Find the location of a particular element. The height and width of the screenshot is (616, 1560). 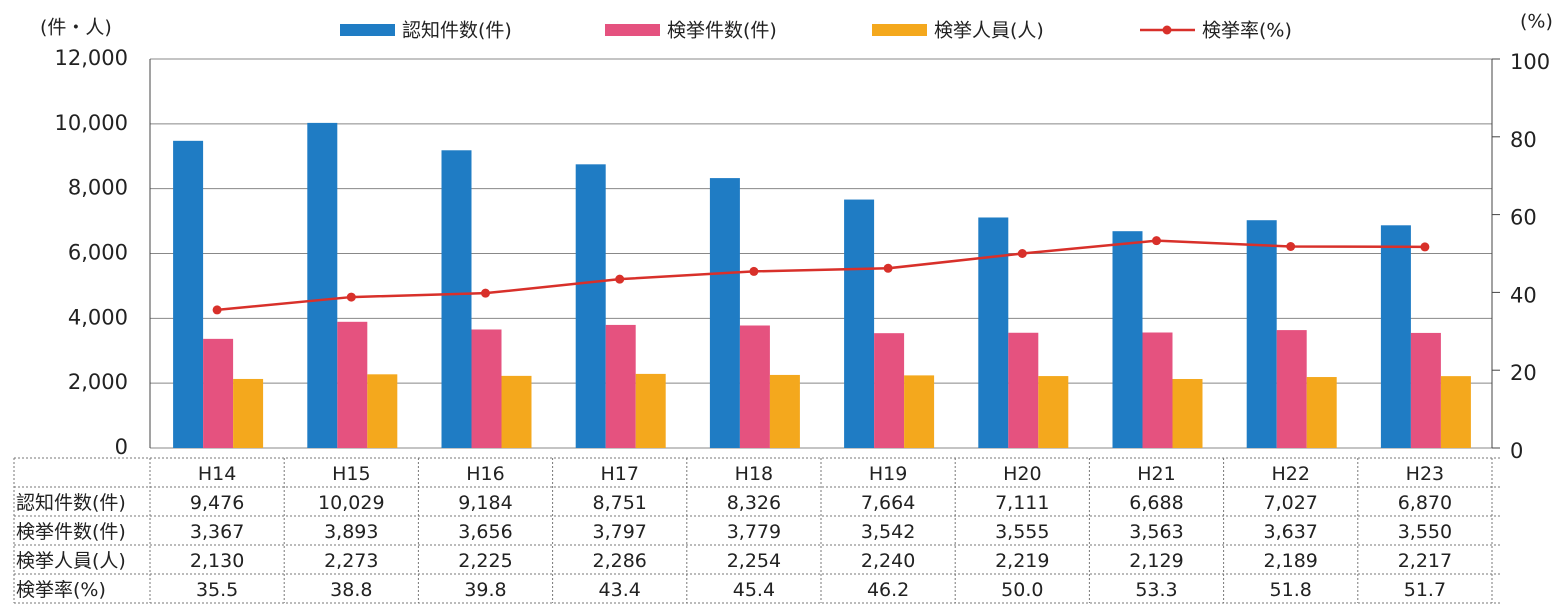

table-cell: 39.8 is located at coordinates (485, 590).